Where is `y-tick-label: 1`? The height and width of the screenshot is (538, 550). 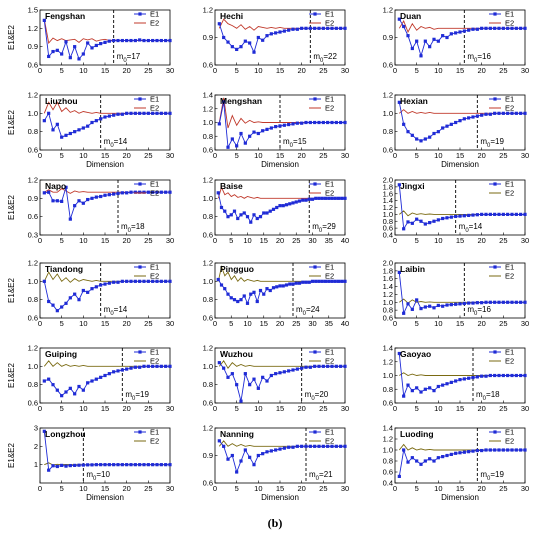
y-tick-label: 1 is located at coordinates (36, 464).